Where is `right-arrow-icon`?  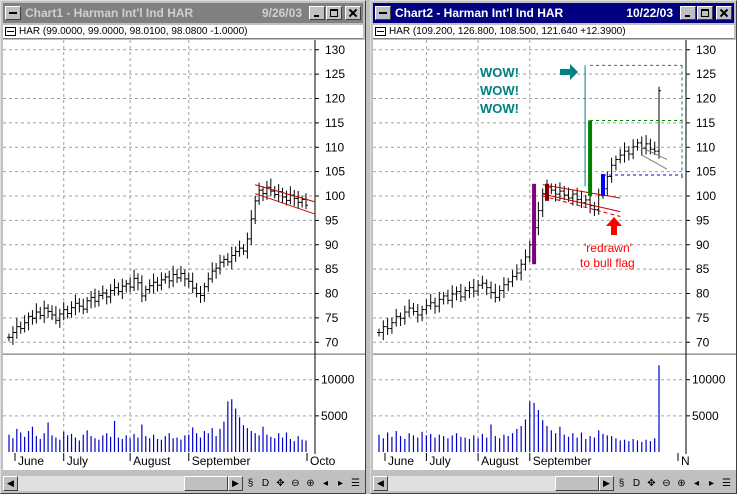
right-arrow-icon is located at coordinates (569, 72).